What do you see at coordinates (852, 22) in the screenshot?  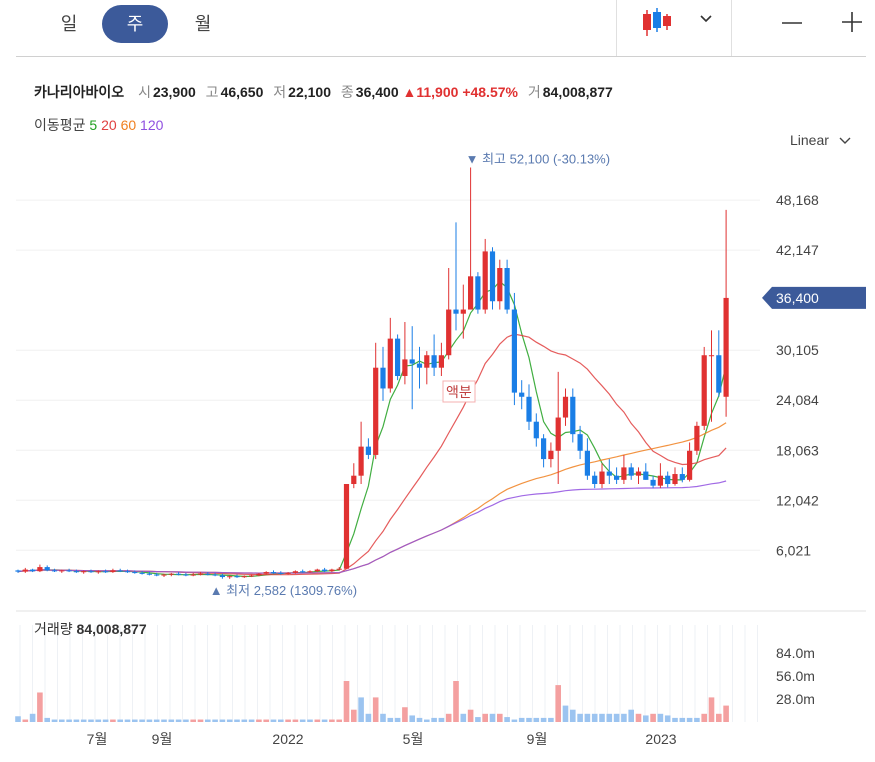 I see `plus-icon` at bounding box center [852, 22].